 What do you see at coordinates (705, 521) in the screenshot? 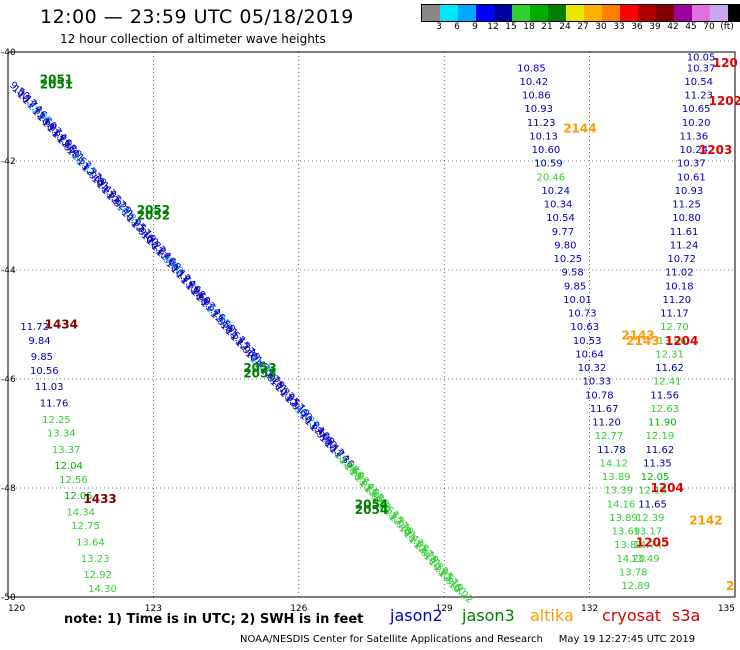
I see `pass-time-label: 2142` at bounding box center [705, 521].